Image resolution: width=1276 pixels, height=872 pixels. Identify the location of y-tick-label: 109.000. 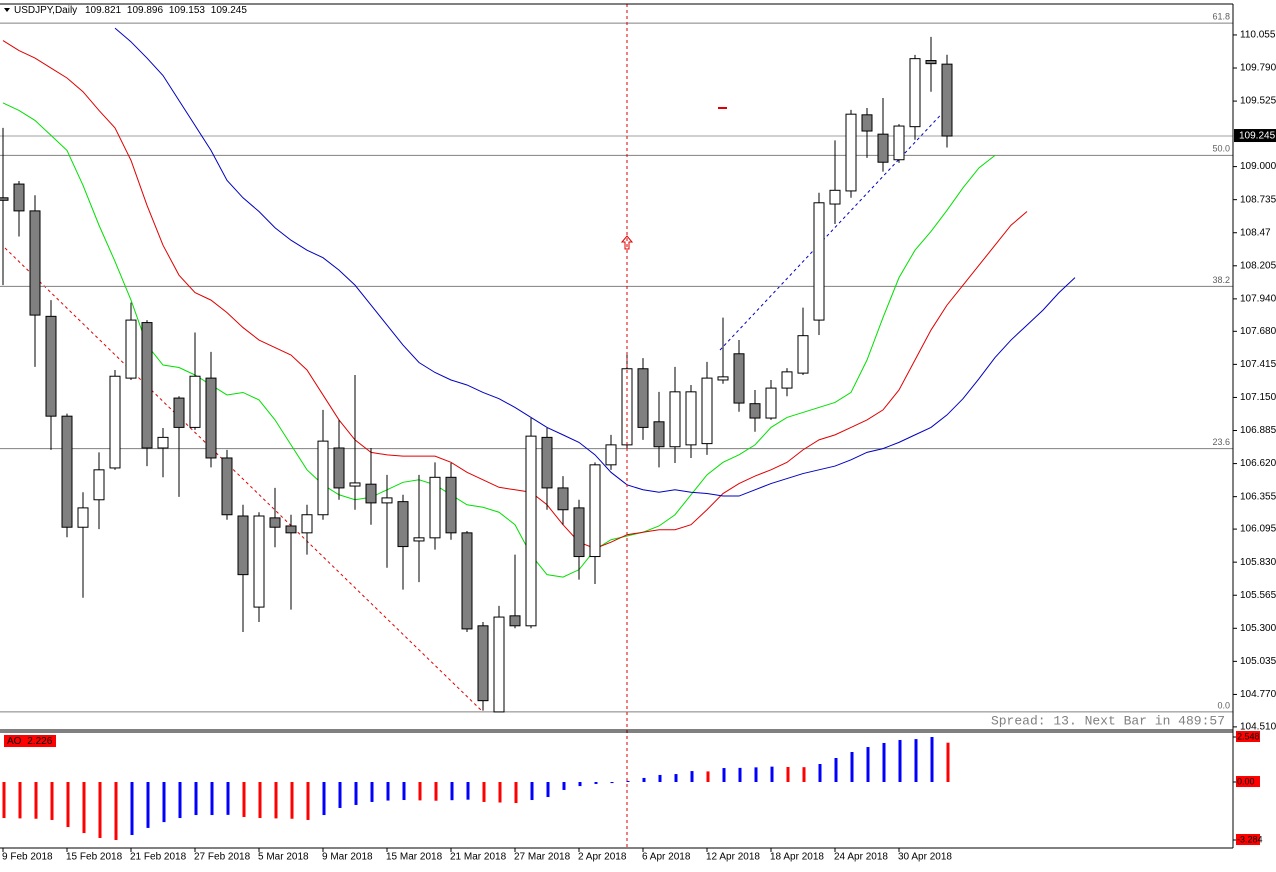
(1258, 166).